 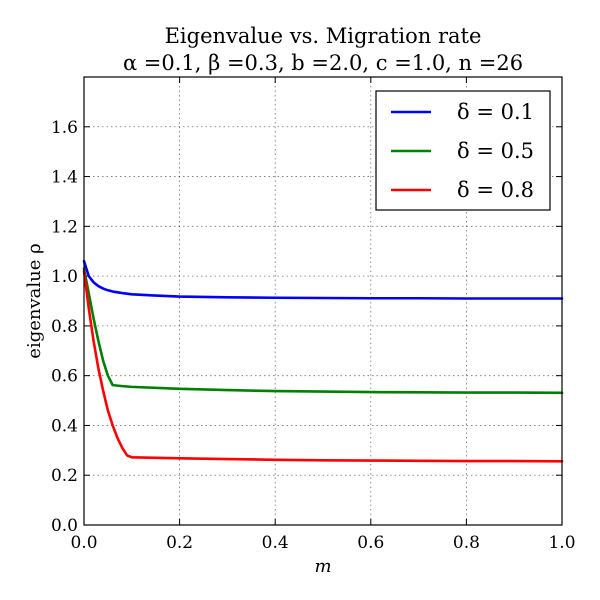 What do you see at coordinates (323, 36) in the screenshot?
I see `chart-title: Eigenvalue vs. Migration rate` at bounding box center [323, 36].